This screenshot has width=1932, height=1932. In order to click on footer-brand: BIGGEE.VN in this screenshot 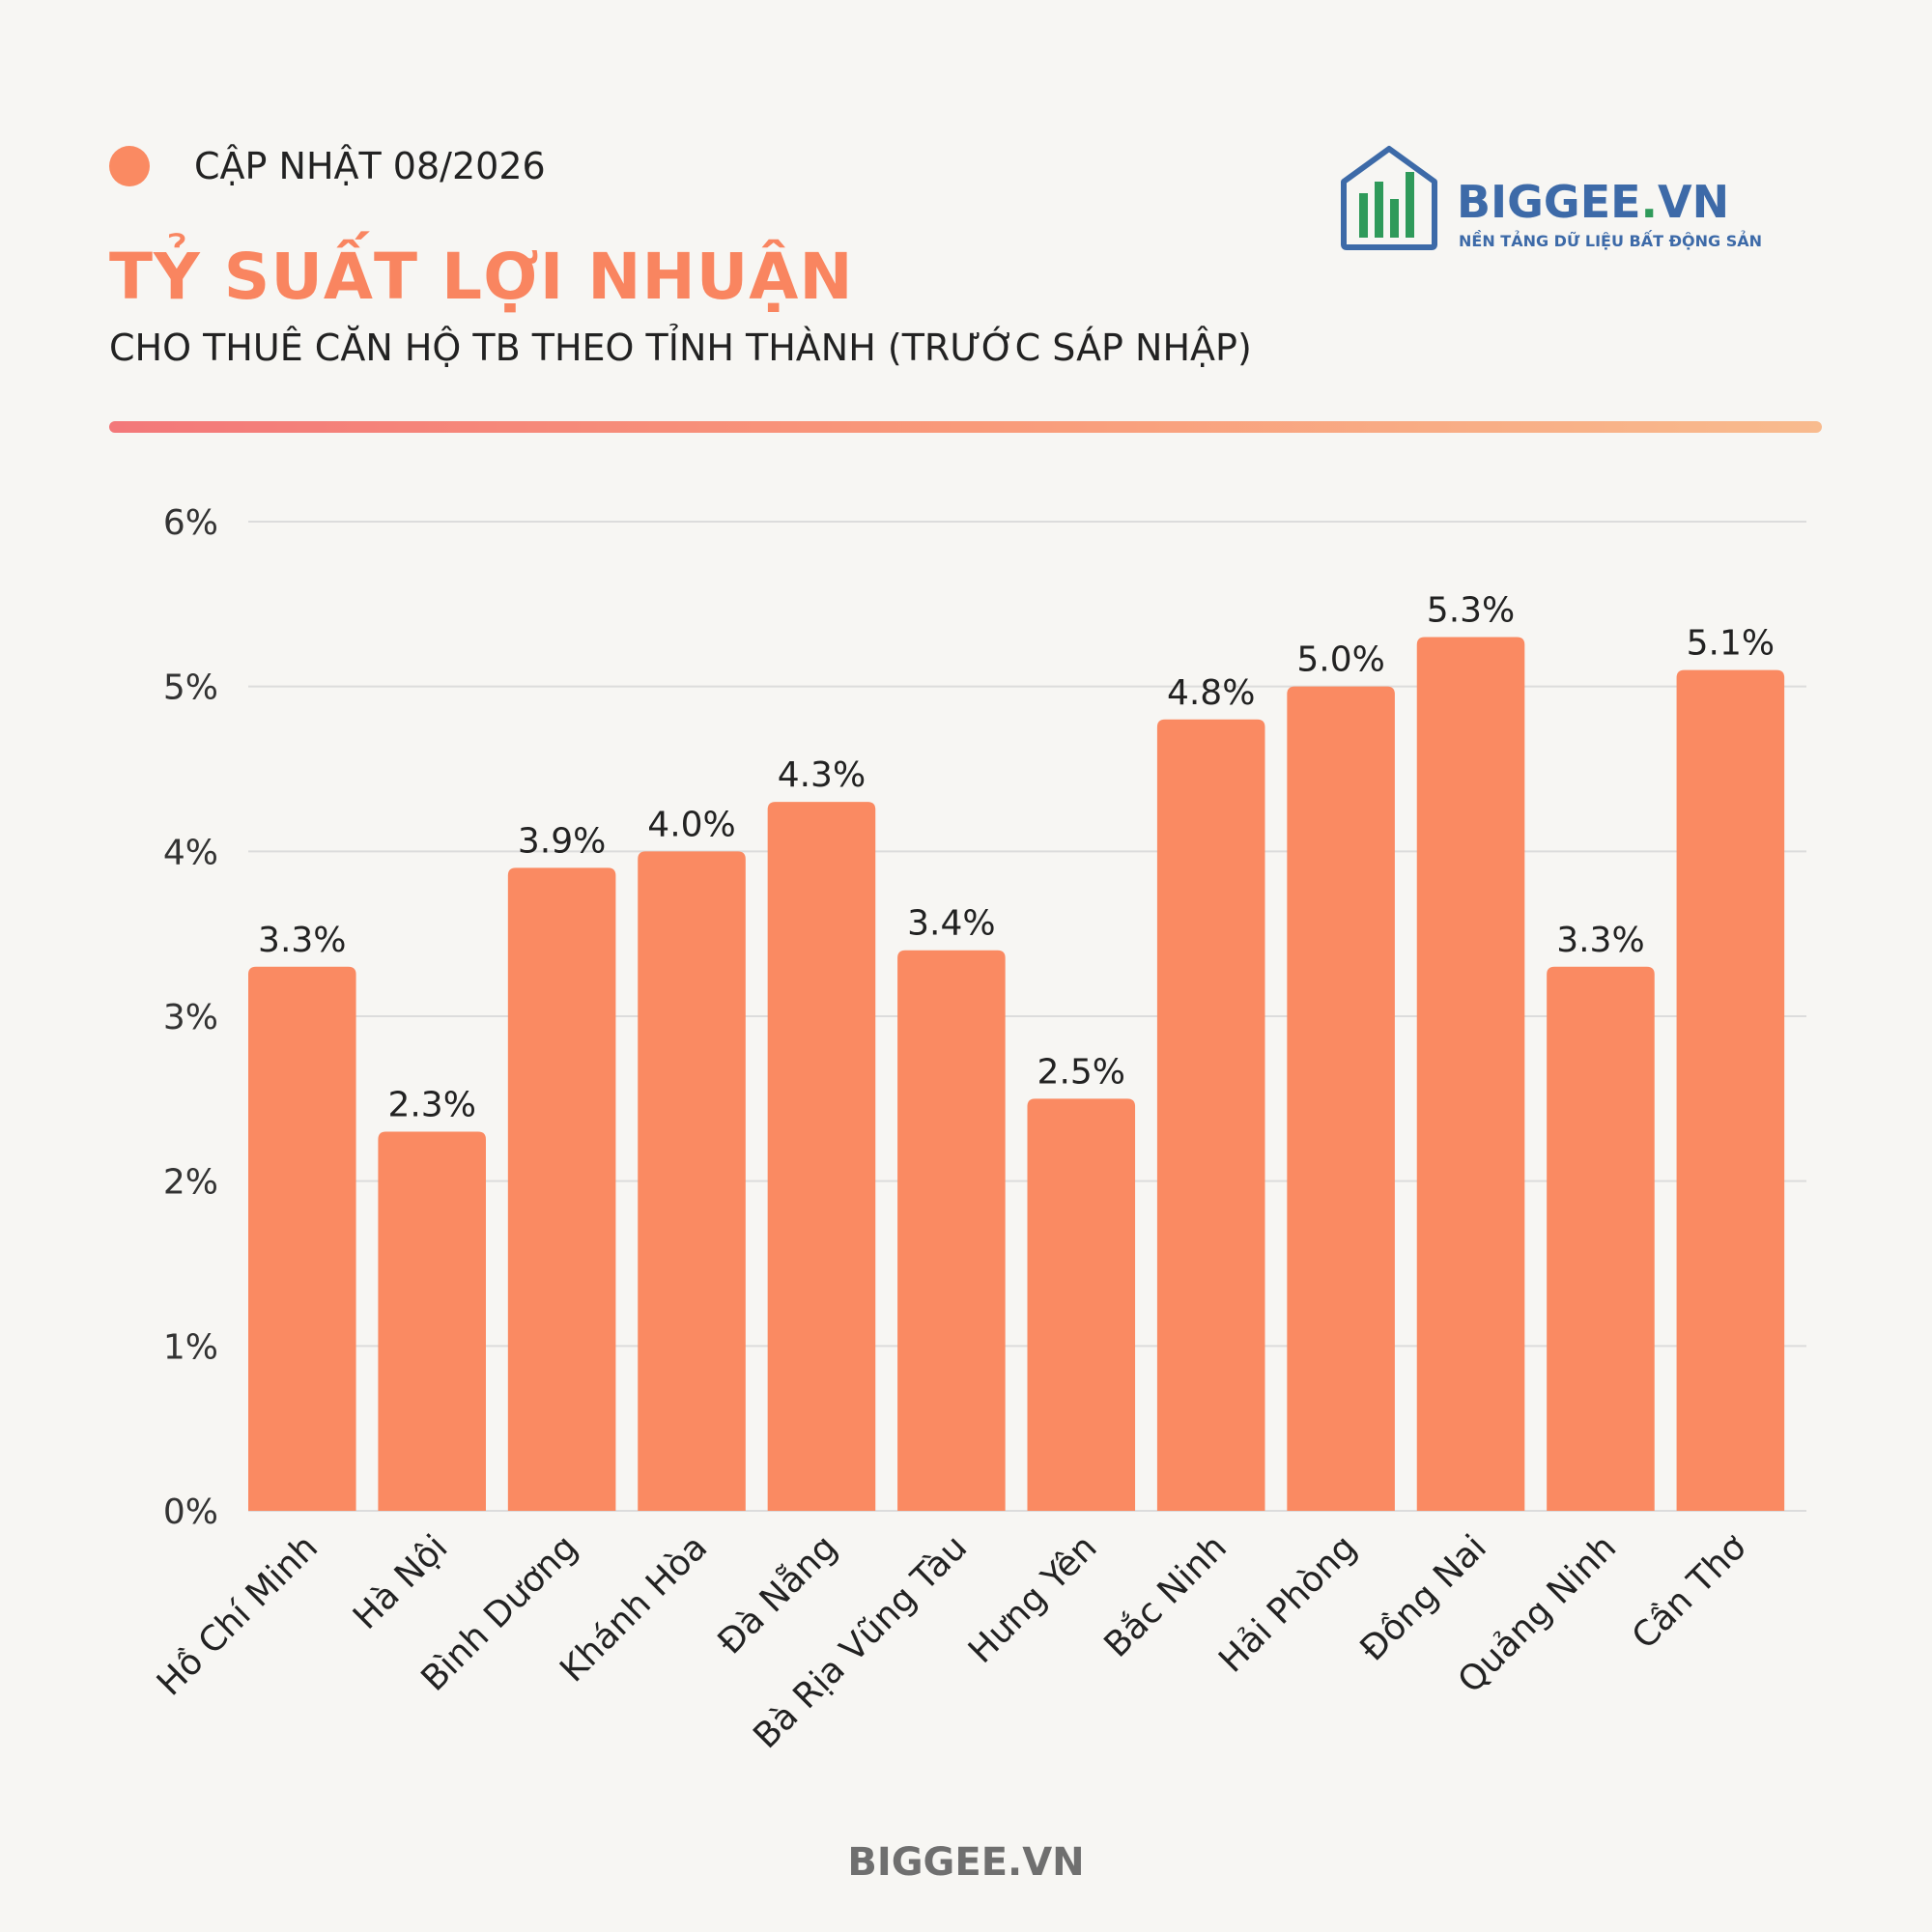, I will do `click(966, 1862)`.